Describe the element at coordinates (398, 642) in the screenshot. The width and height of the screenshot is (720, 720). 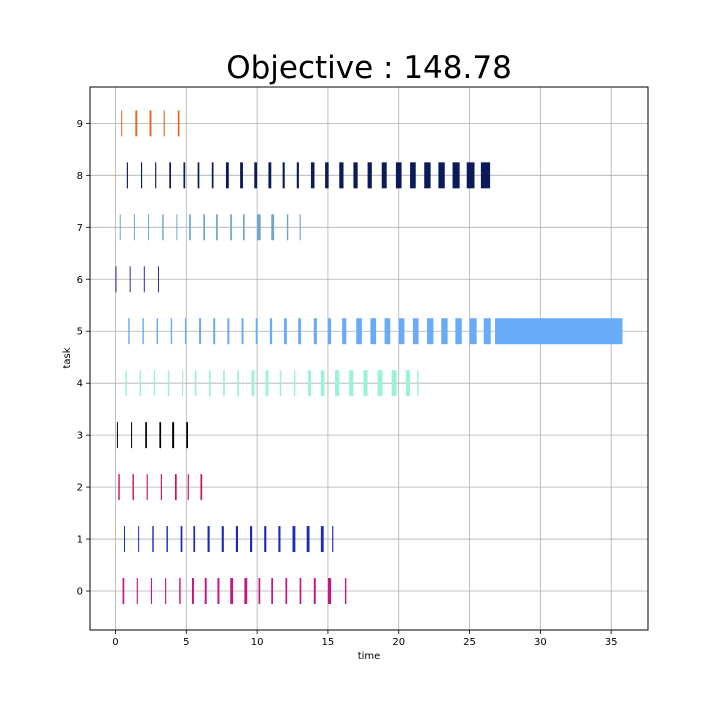
I see `x-tick-label: 20` at that location.